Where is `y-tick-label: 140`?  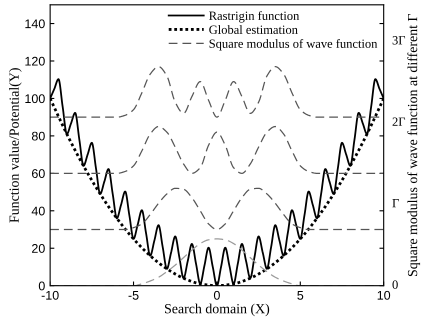 y-tick-label: 140 is located at coordinates (35, 23).